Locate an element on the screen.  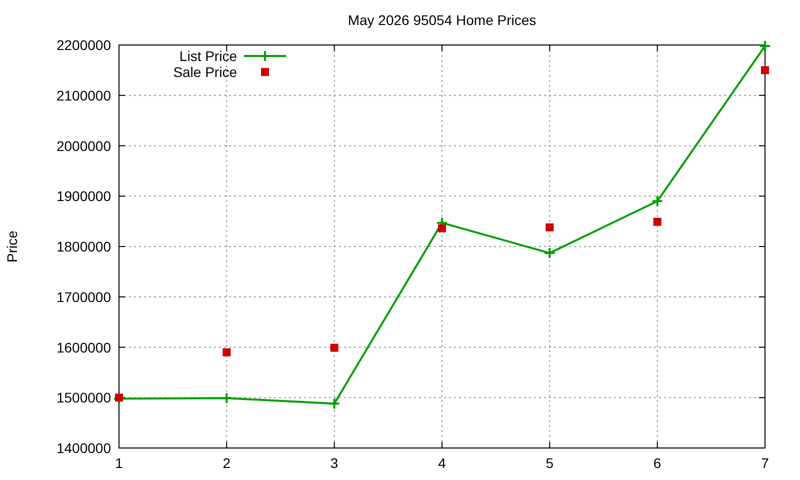
x-tick-label: 4 is located at coordinates (442, 463).